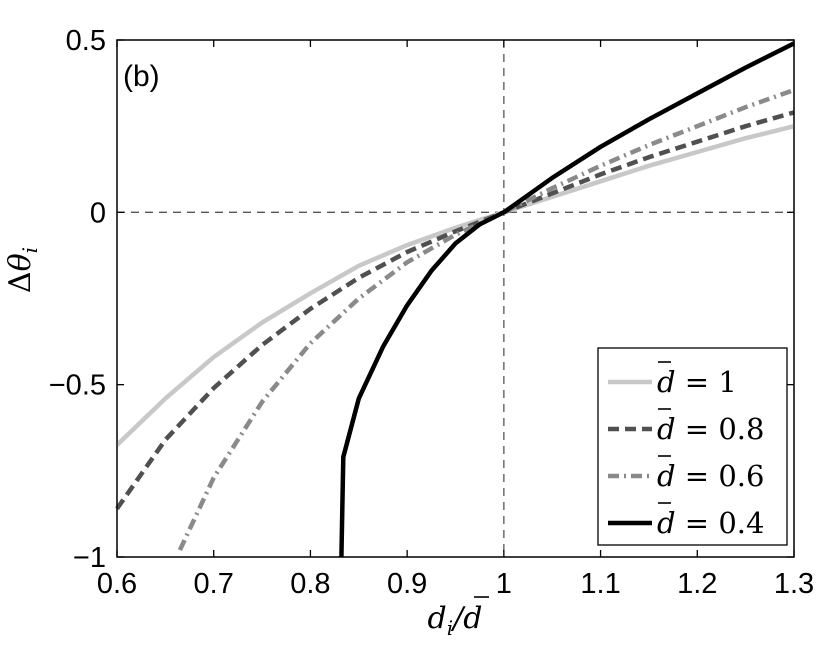 Image resolution: width=830 pixels, height=656 pixels. What do you see at coordinates (89, 558) in the screenshot?
I see `y-tick-label: −1` at bounding box center [89, 558].